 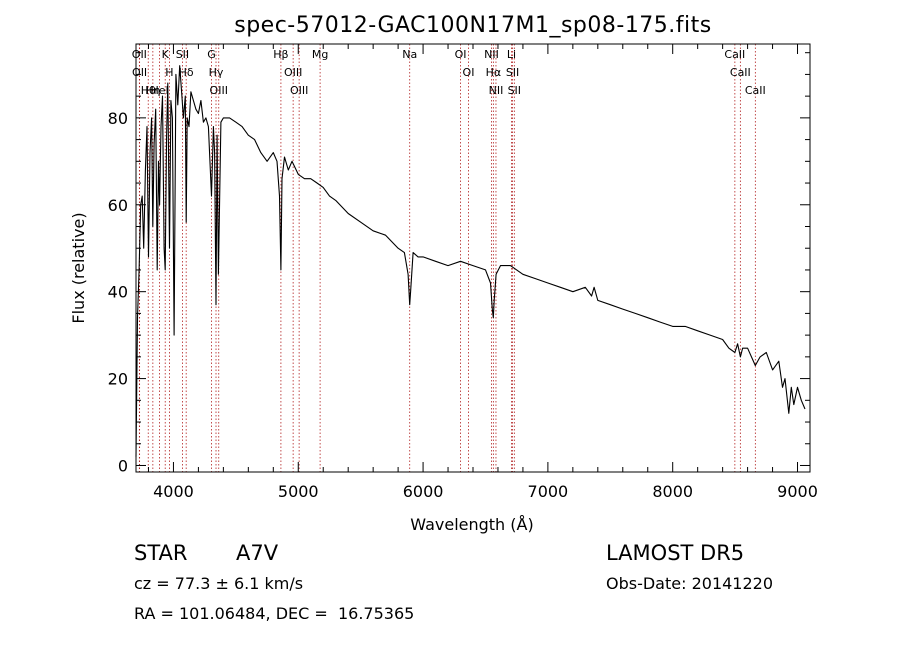 I want to click on spectral-line-label: Li, so click(x=511, y=54).